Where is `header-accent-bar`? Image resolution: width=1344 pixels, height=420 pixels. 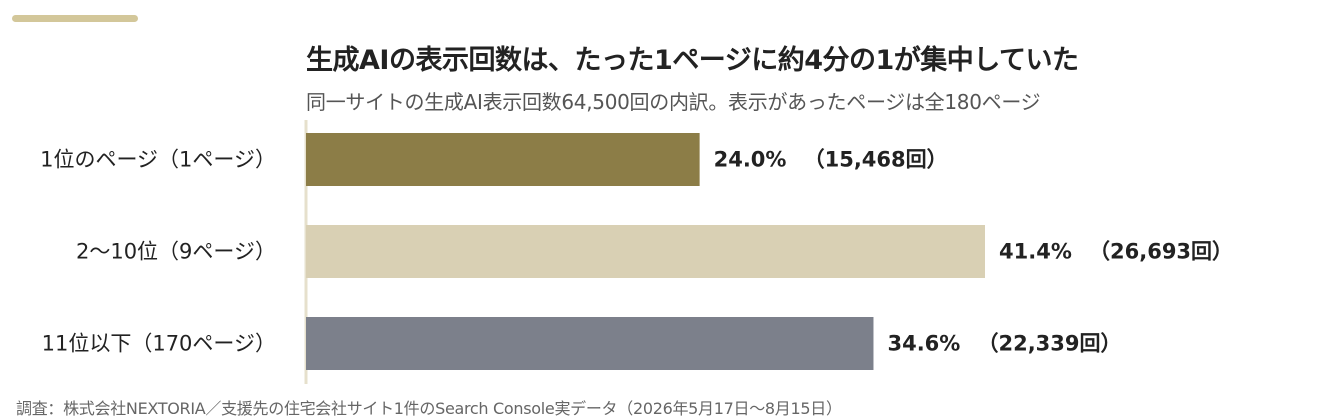
header-accent-bar is located at coordinates (75, 18).